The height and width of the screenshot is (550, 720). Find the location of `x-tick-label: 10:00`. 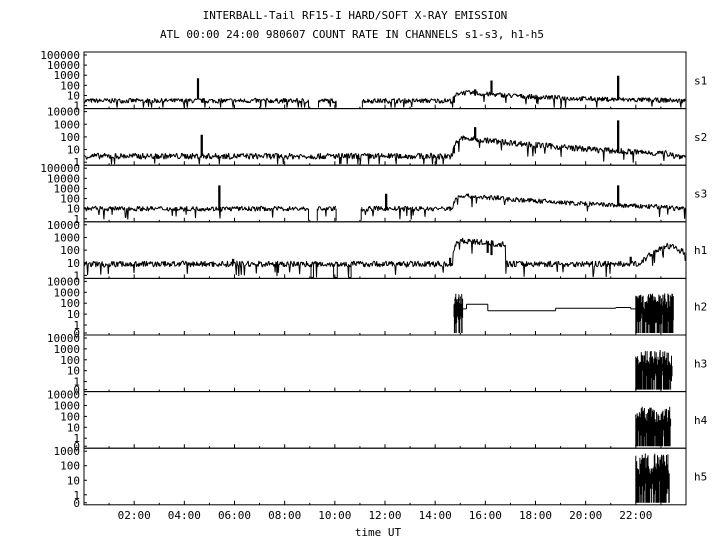

x-tick-label: 10:00 is located at coordinates (334, 515).